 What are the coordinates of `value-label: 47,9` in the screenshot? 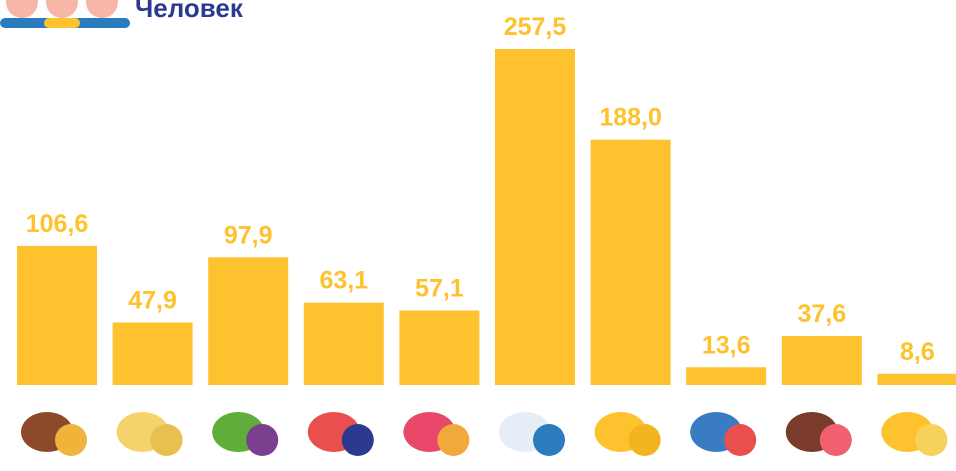 It's located at (152, 300).